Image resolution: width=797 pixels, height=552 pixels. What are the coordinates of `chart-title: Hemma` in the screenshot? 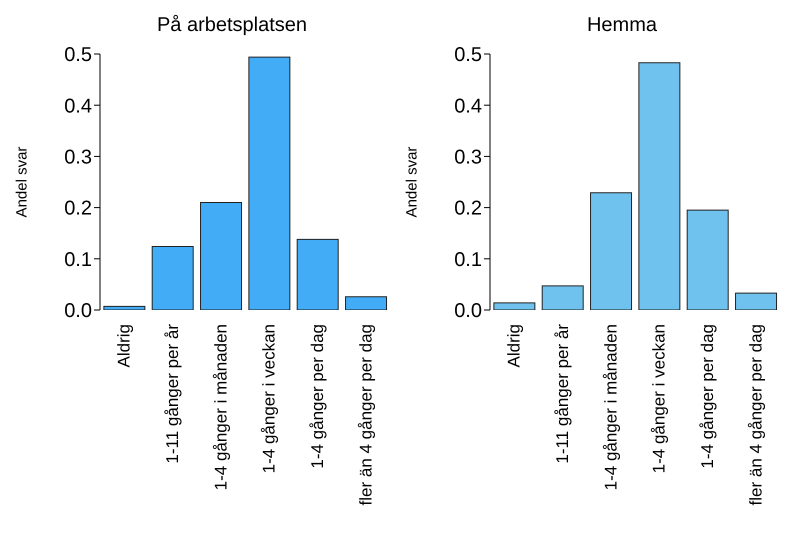 It's located at (622, 25).